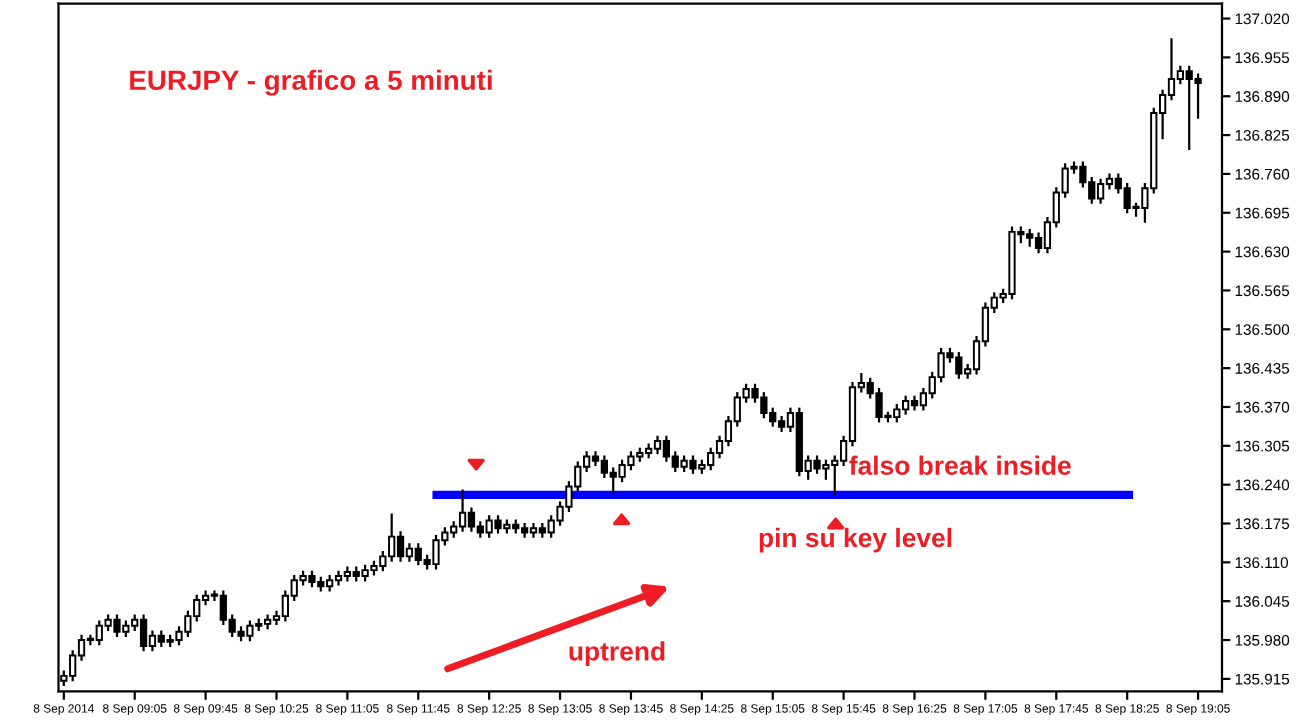 The height and width of the screenshot is (724, 1300). Describe the element at coordinates (960, 465) in the screenshot. I see `annotation: falso break inside` at that location.